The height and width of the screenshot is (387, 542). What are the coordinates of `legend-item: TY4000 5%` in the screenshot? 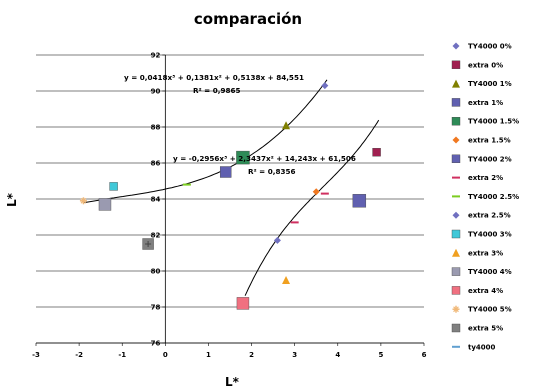 It's located at (482, 309).